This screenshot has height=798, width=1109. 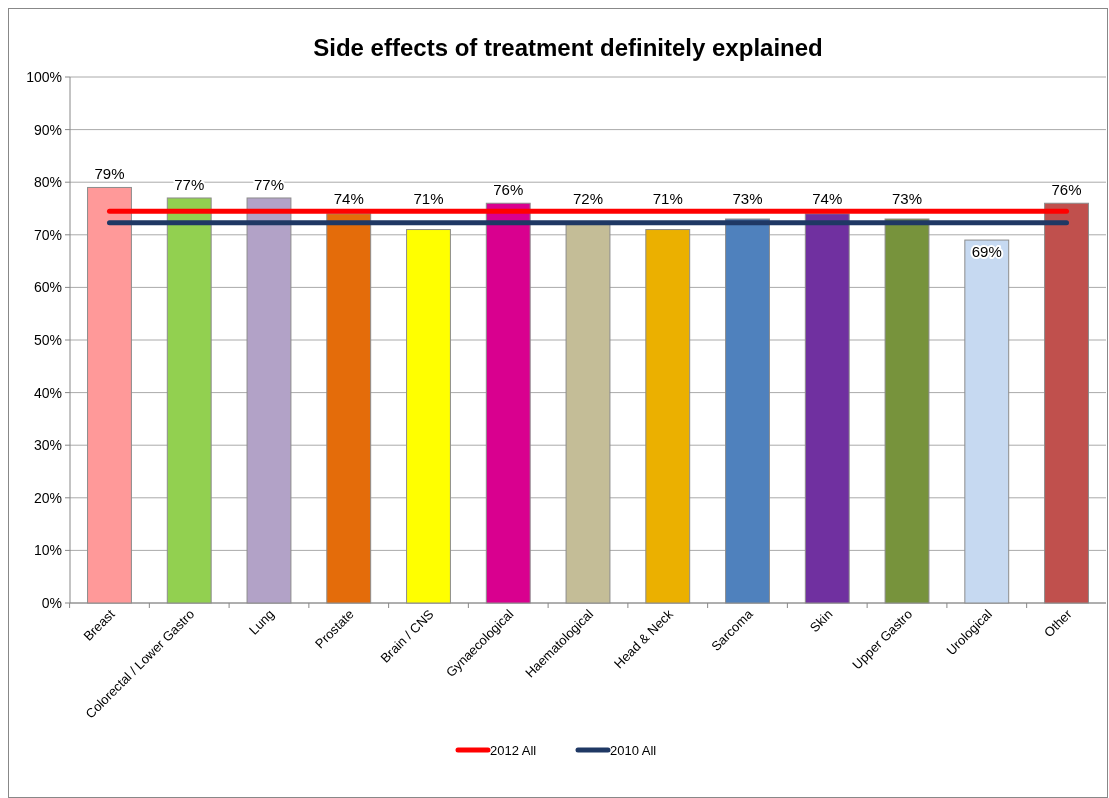 I want to click on y-tick-label: 0%, so click(x=51, y=602).